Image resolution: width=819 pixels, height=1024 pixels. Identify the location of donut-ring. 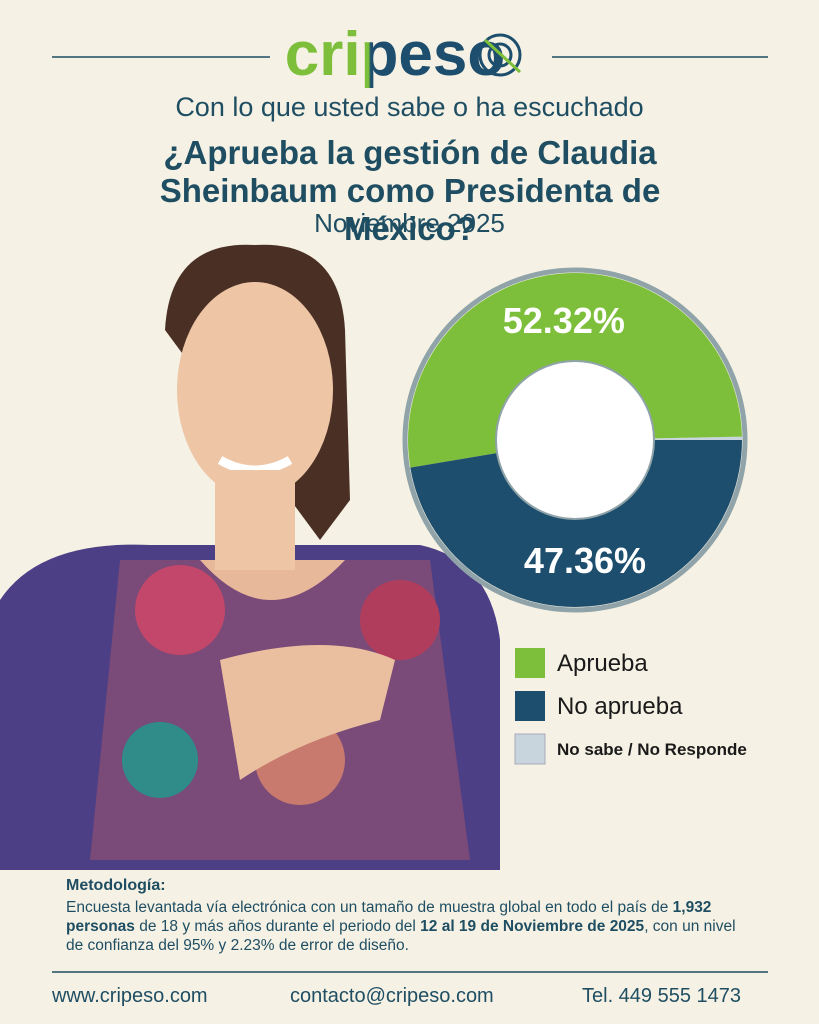
(575, 440).